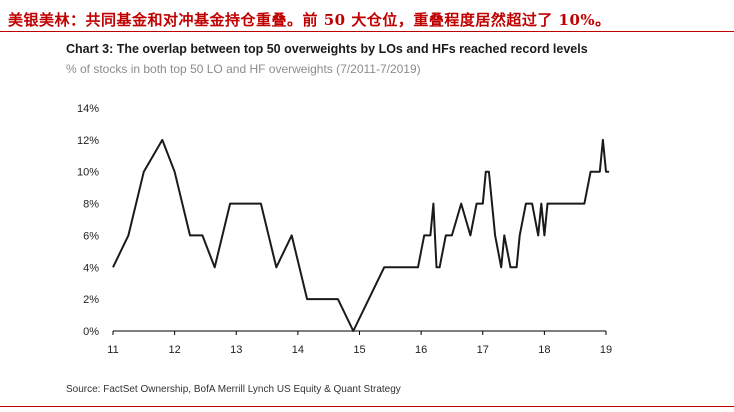  I want to click on top-divider, so click(367, 31).